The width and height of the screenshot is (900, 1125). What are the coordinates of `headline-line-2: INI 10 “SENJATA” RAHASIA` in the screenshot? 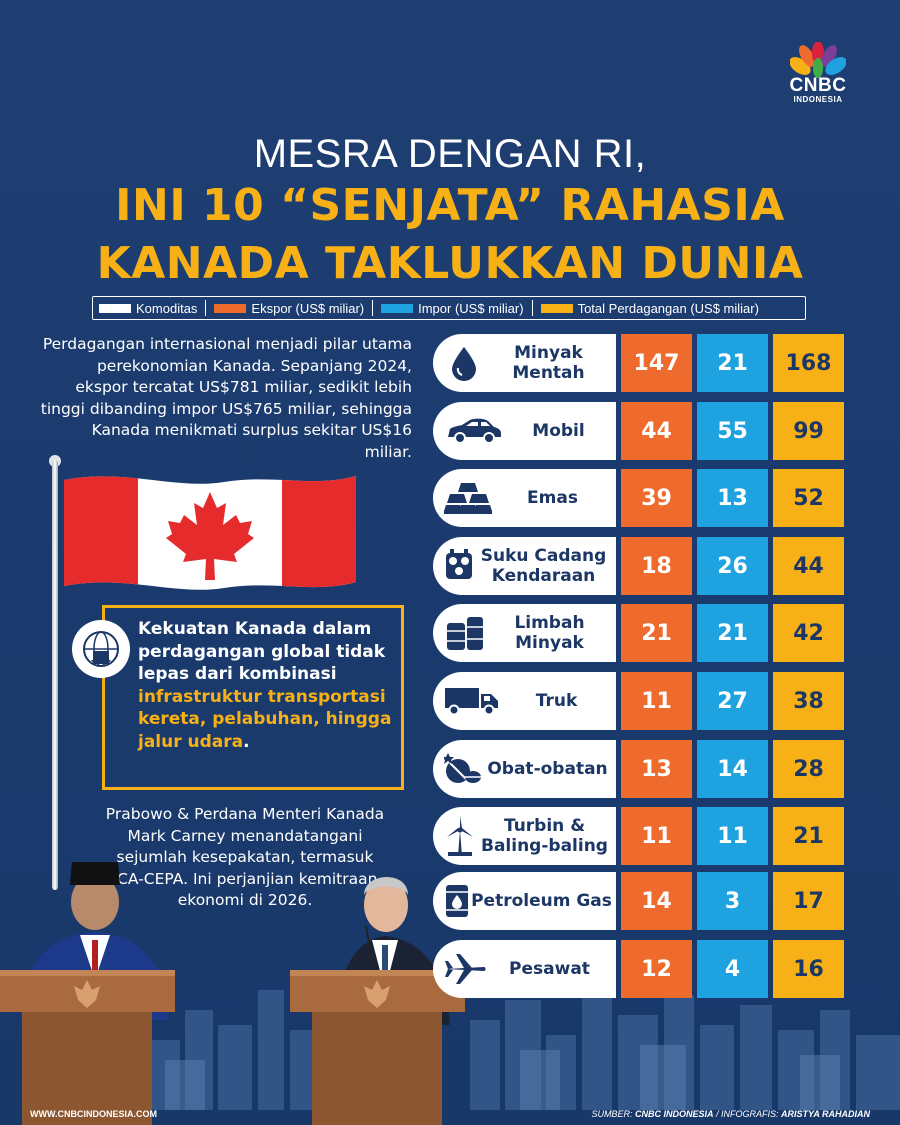 It's located at (450, 205).